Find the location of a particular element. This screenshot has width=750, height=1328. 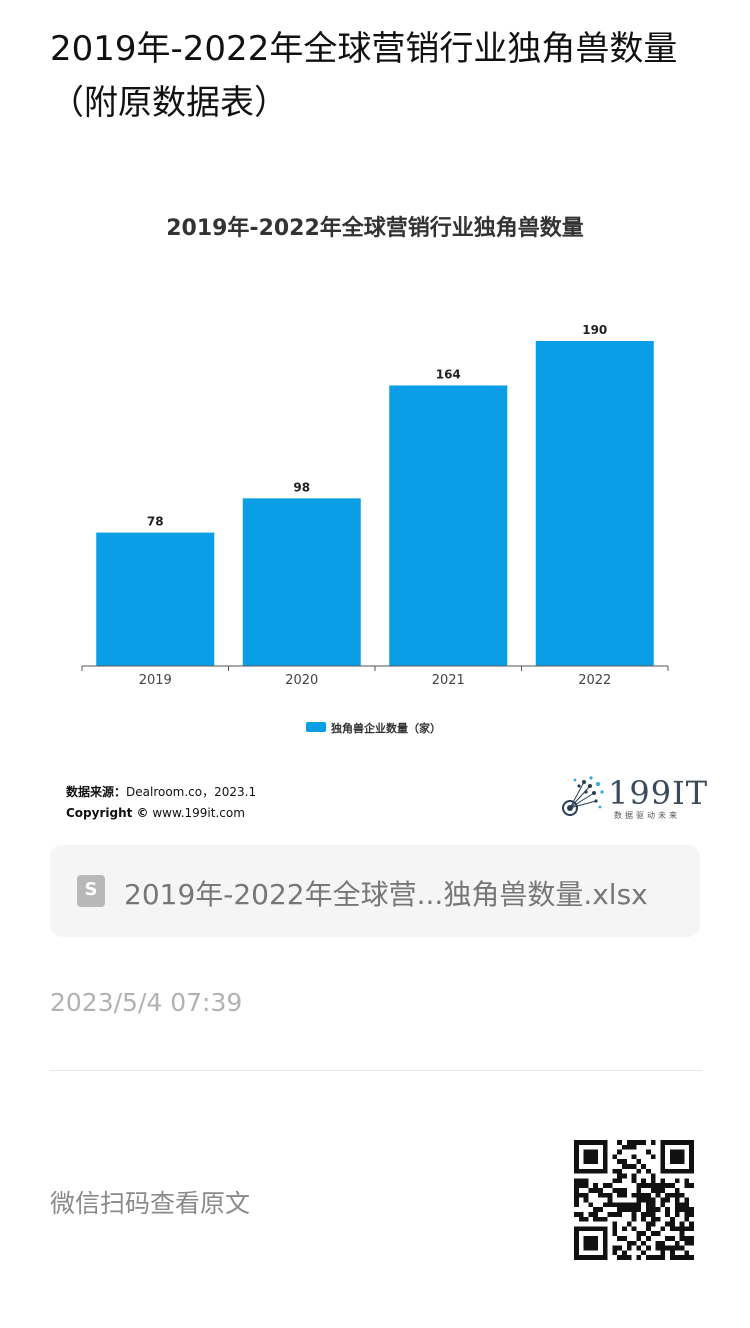

data-label-2021: 164 is located at coordinates (448, 374).